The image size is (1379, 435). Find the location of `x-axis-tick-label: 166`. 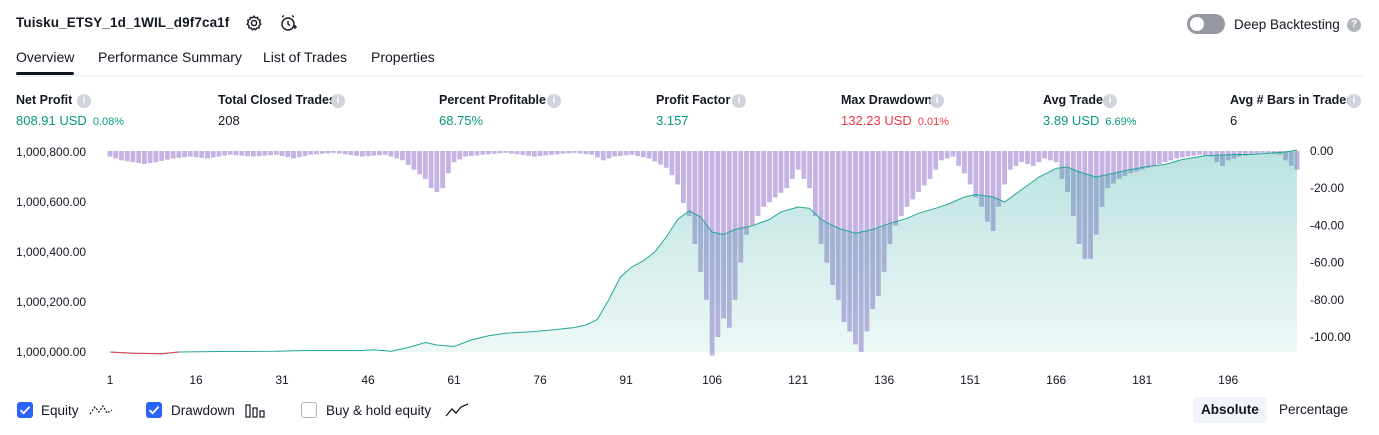

x-axis-tick-label: 166 is located at coordinates (1056, 380).